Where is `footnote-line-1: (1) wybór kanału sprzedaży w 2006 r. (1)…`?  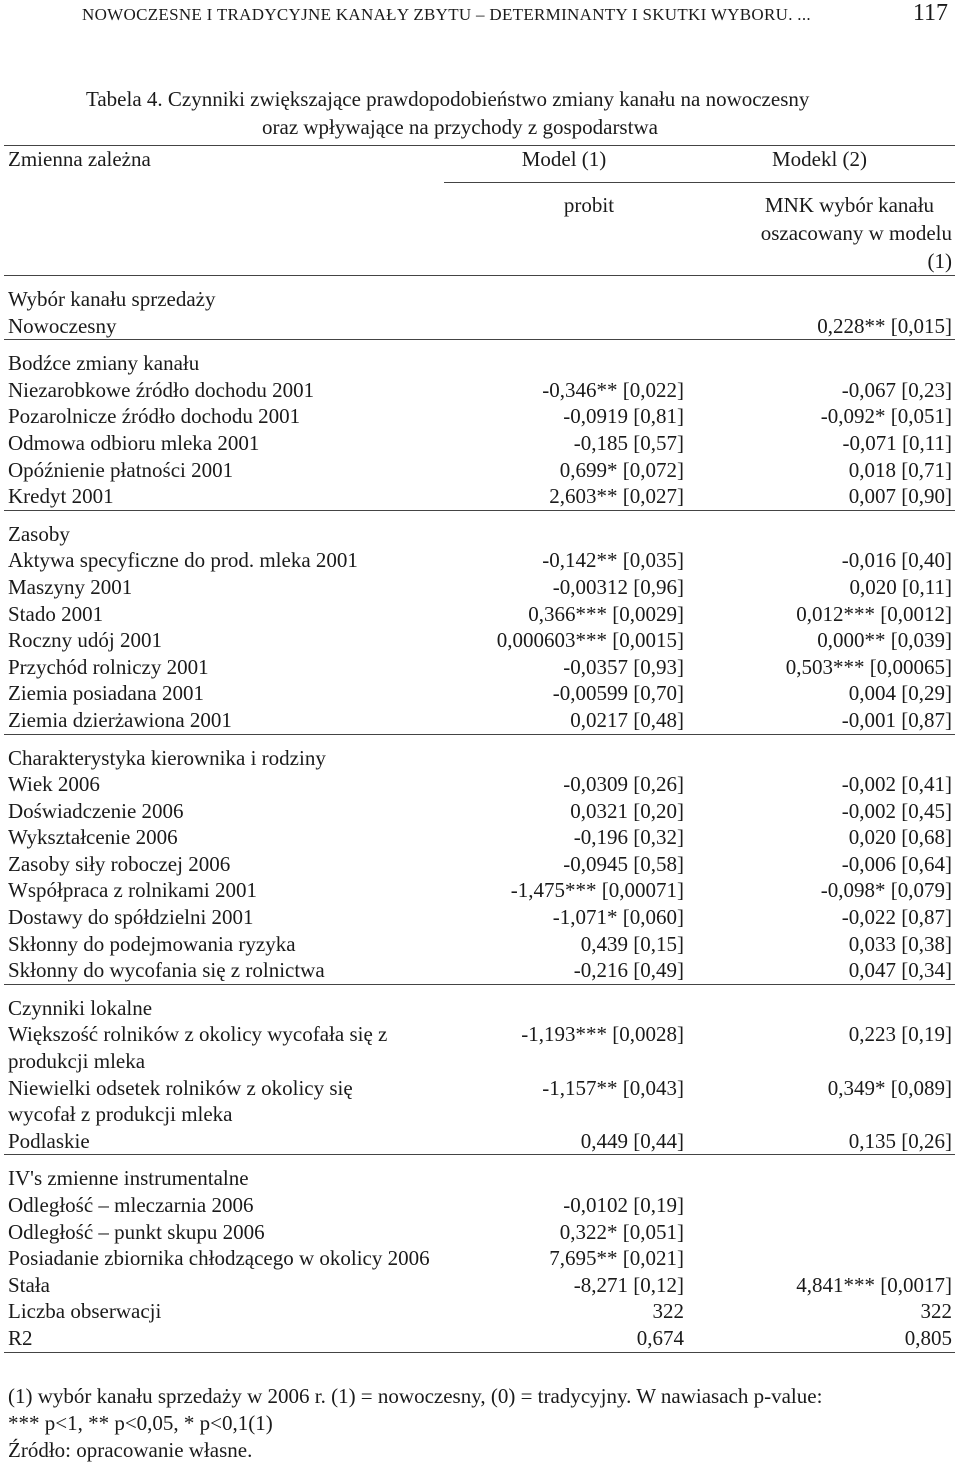
footnote-line-1: (1) wybór kanału sprzedaży w 2006 r. (1)… is located at coordinates (415, 1396).